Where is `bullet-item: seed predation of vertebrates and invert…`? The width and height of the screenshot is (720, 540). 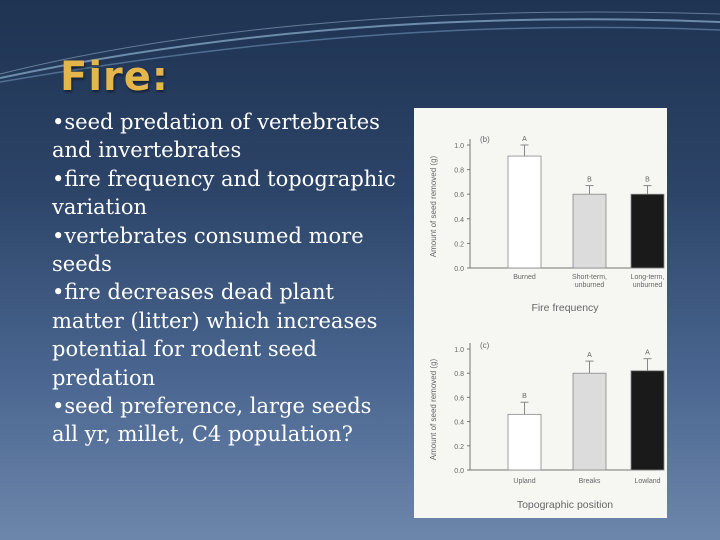 bullet-item: seed predation of vertebrates and invert… is located at coordinates (227, 136).